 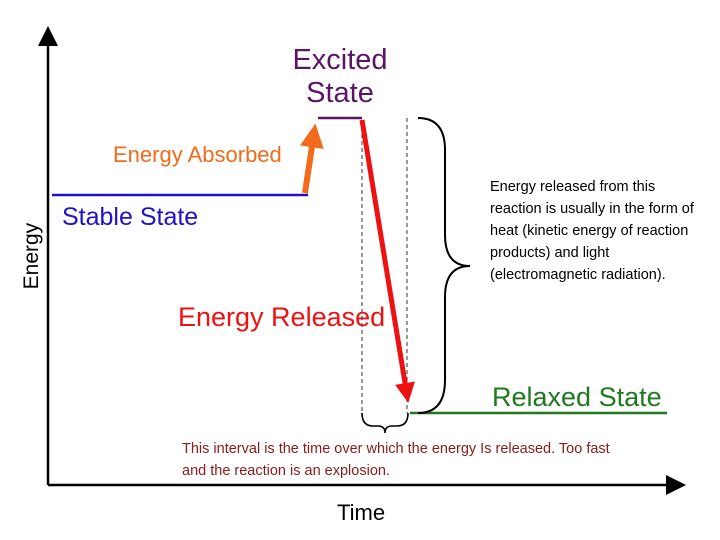 I want to click on energy-released-label: Energy Released, so click(x=282, y=317).